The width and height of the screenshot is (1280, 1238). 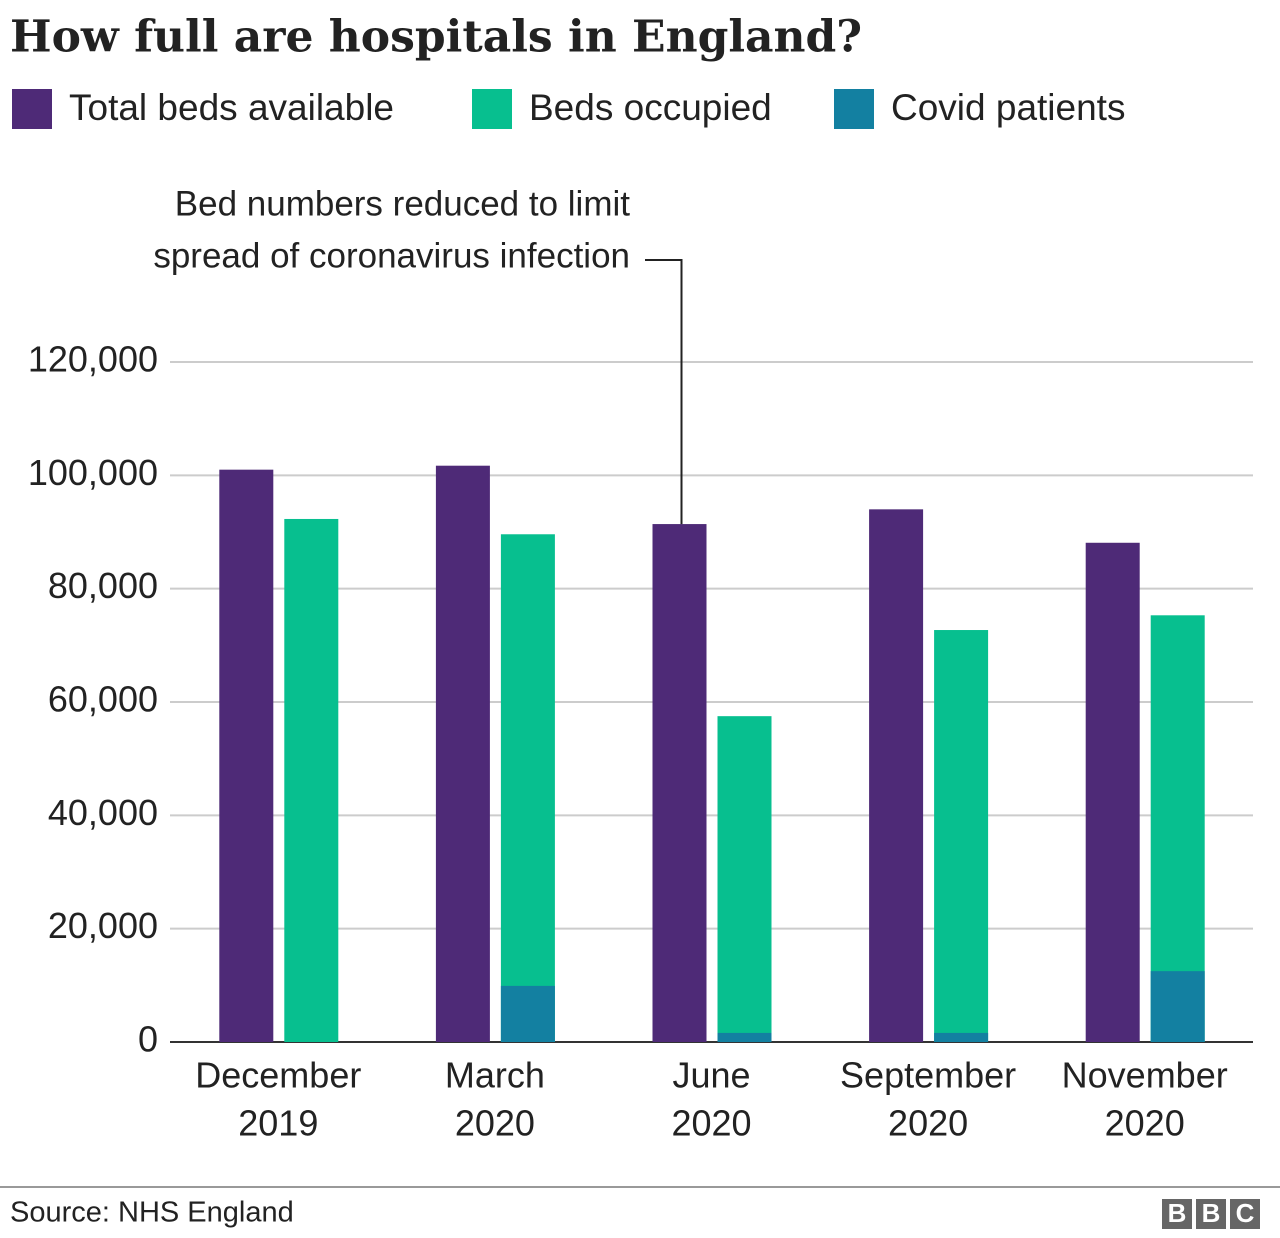 I want to click on y-tick-label: 120,000, so click(x=93, y=359).